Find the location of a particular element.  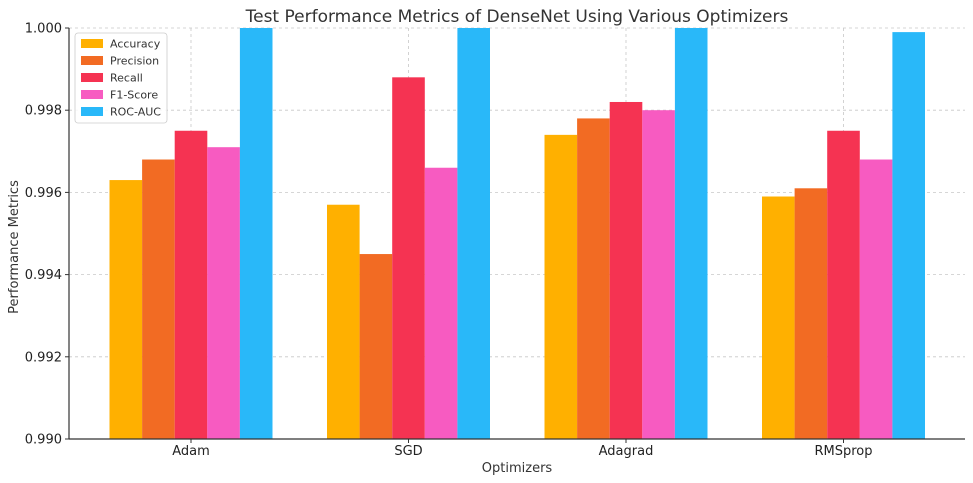

legend: Accuracy Precision Recall F1-Score ROC-AUC is located at coordinates (121, 78).